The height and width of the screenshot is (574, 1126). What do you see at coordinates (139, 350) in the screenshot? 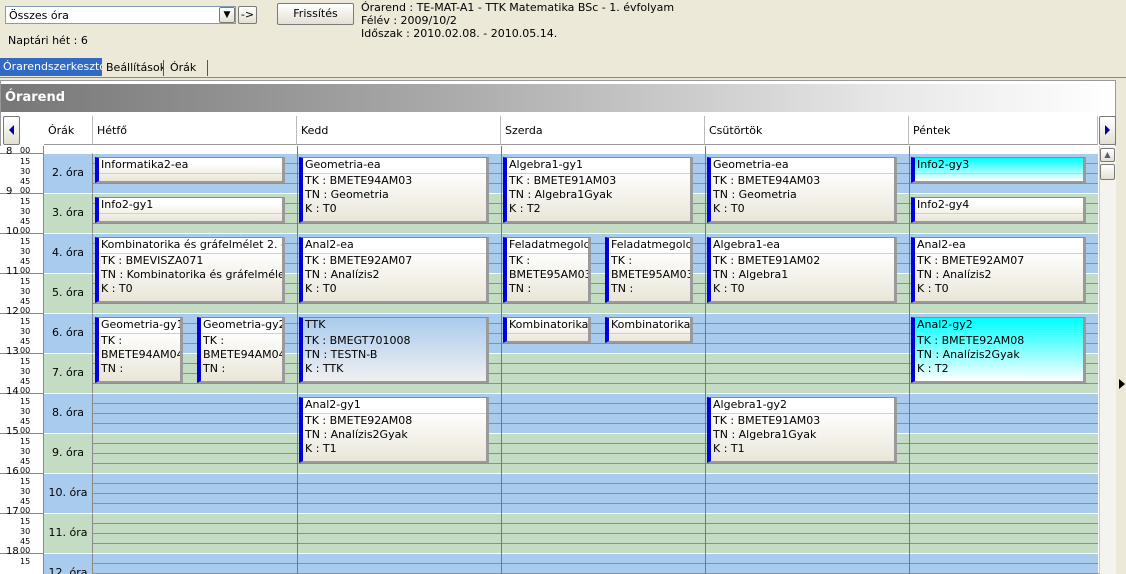
I see `event-card: Geometria-gy1 TK : BMETE94AM04 TN :` at bounding box center [139, 350].